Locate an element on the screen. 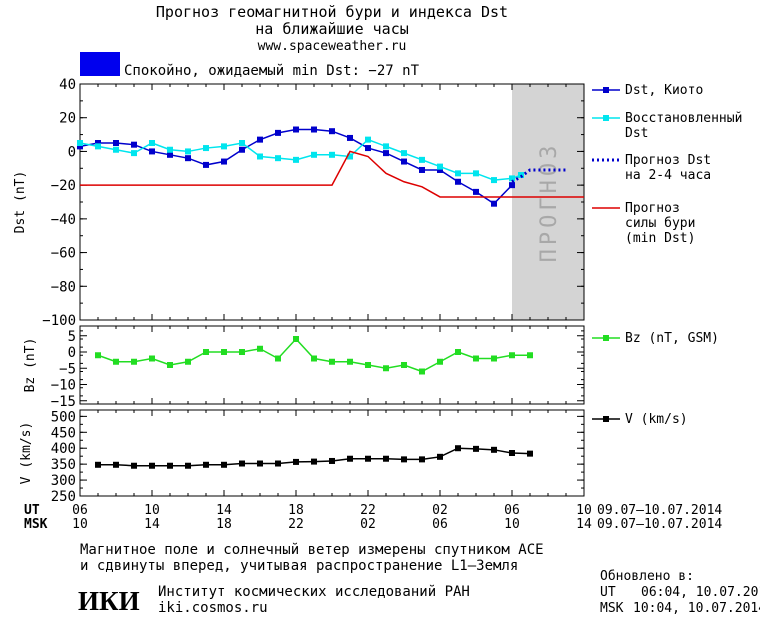 The image size is (760, 620). y-tick-label: 350 is located at coordinates (63, 465).